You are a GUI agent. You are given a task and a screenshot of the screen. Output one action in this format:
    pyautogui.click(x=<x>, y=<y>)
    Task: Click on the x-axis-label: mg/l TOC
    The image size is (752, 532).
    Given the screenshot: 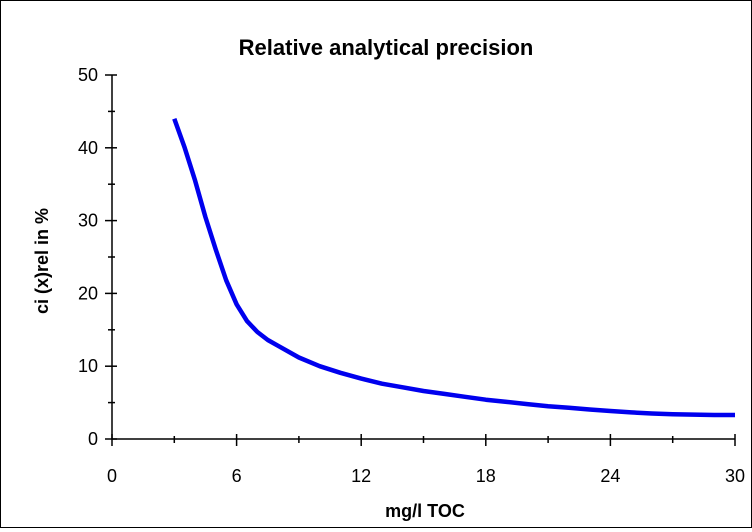 What is the action you would take?
    pyautogui.click(x=425, y=511)
    